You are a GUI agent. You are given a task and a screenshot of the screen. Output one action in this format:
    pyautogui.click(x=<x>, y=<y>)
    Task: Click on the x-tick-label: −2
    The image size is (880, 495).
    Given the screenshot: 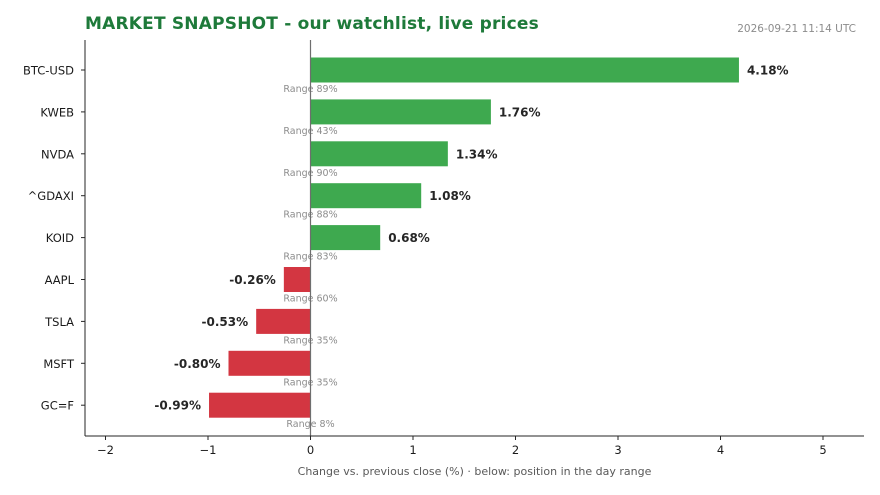 What is the action you would take?
    pyautogui.click(x=105, y=450)
    